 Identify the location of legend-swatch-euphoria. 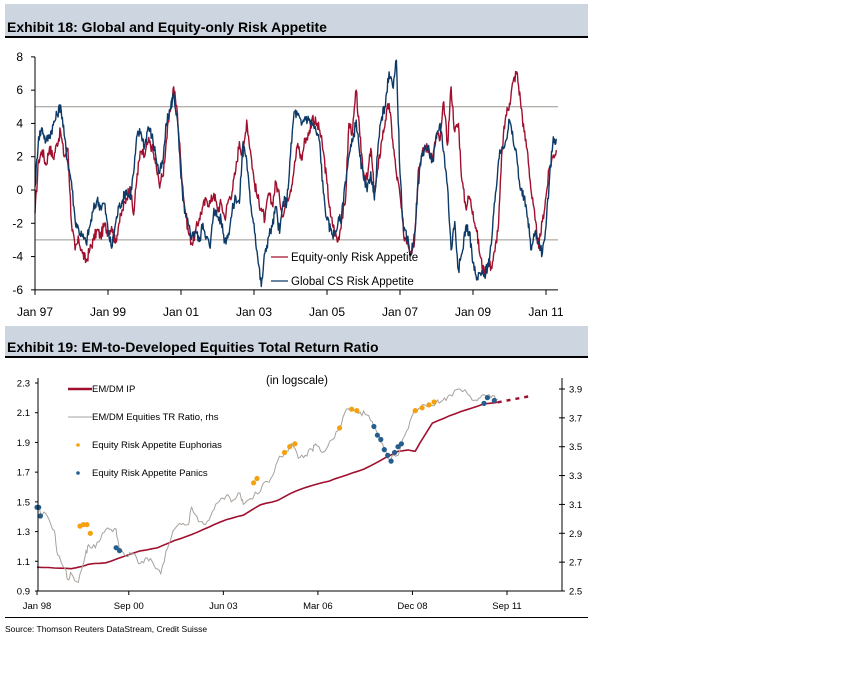
(78, 445).